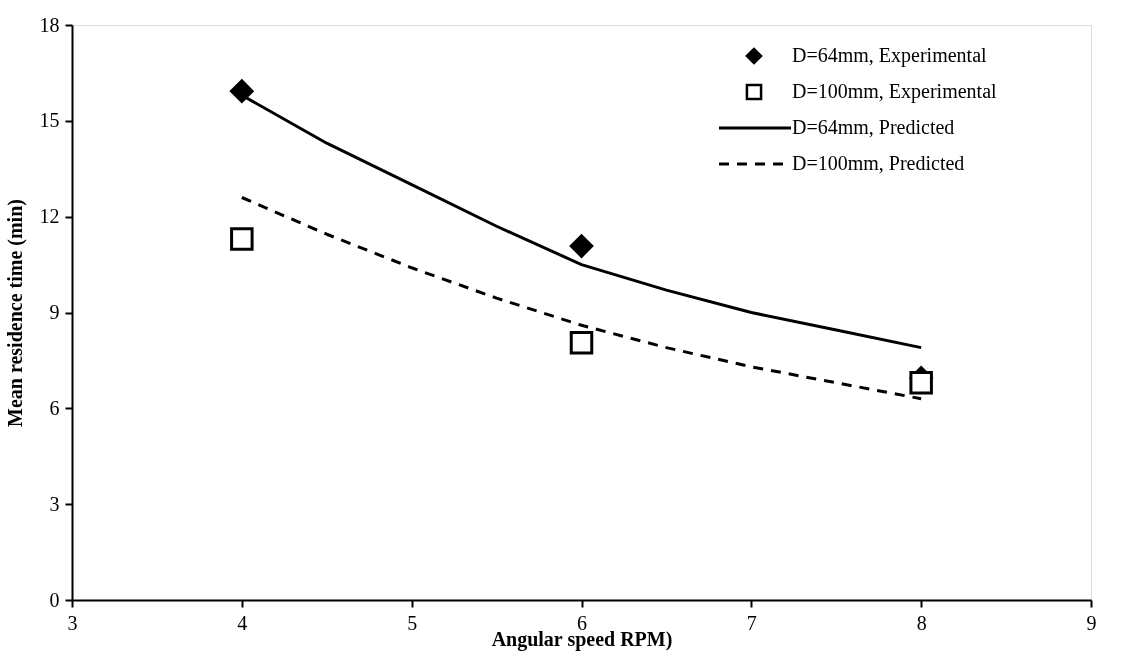  I want to click on x-tick-label: 3, so click(72, 622).